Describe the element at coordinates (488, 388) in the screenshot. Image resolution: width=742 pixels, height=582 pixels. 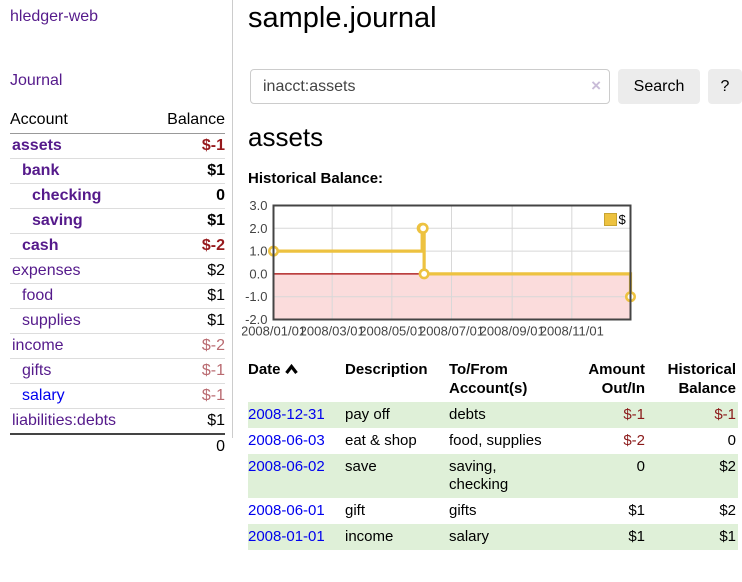
I see `register-header-label2: Account(s)` at that location.